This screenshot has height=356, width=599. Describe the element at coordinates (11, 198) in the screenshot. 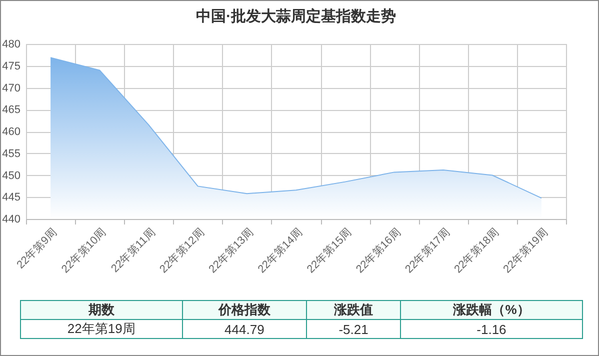

I see `y-tick-label: 445` at that location.